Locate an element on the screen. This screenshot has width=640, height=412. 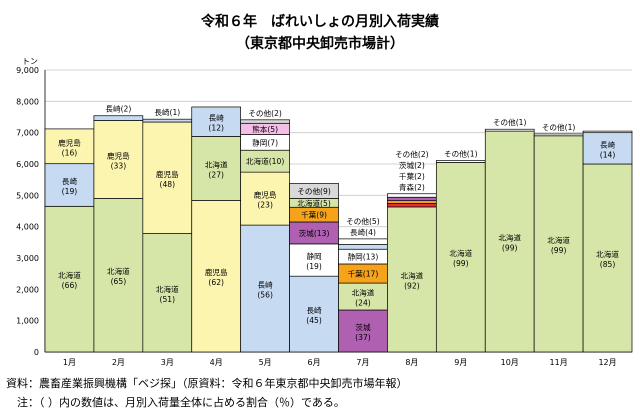
chart-subtitle: （東京都中央卸売市場計） is located at coordinates (320, 43).